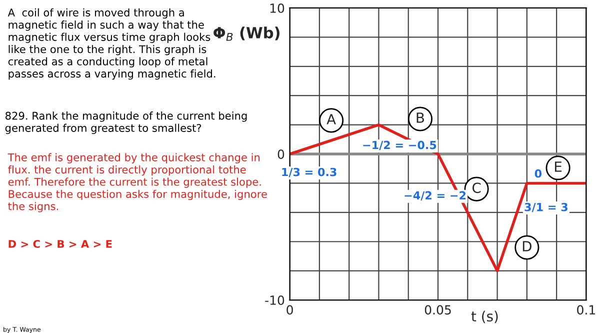 The width and height of the screenshot is (600, 333). I want to click on annotation: 0, so click(538, 173).